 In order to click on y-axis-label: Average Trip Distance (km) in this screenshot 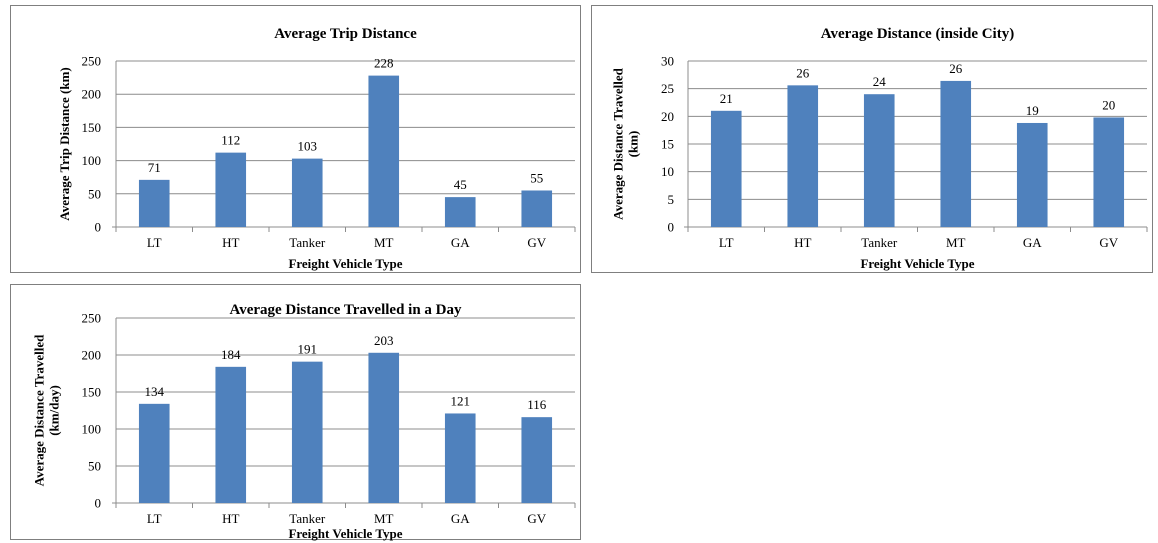, I will do `click(64, 143)`.